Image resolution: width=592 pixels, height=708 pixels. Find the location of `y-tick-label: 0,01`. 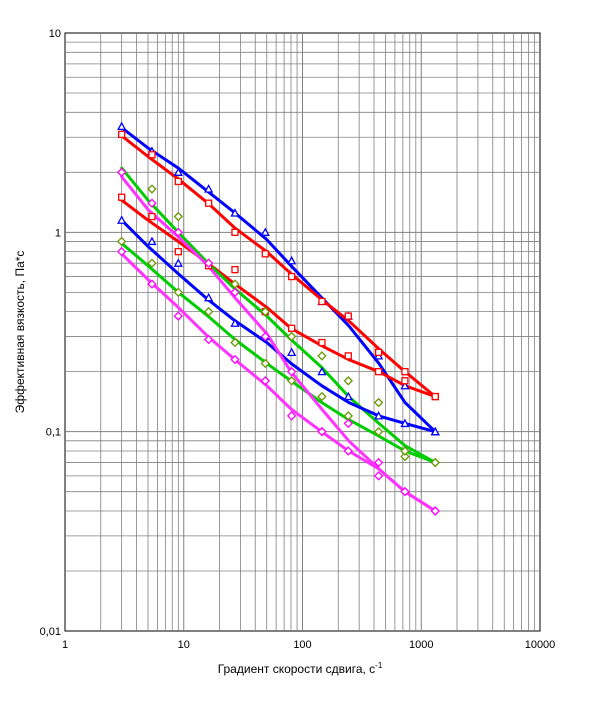

y-tick-label: 0,01 is located at coordinates (50, 632).